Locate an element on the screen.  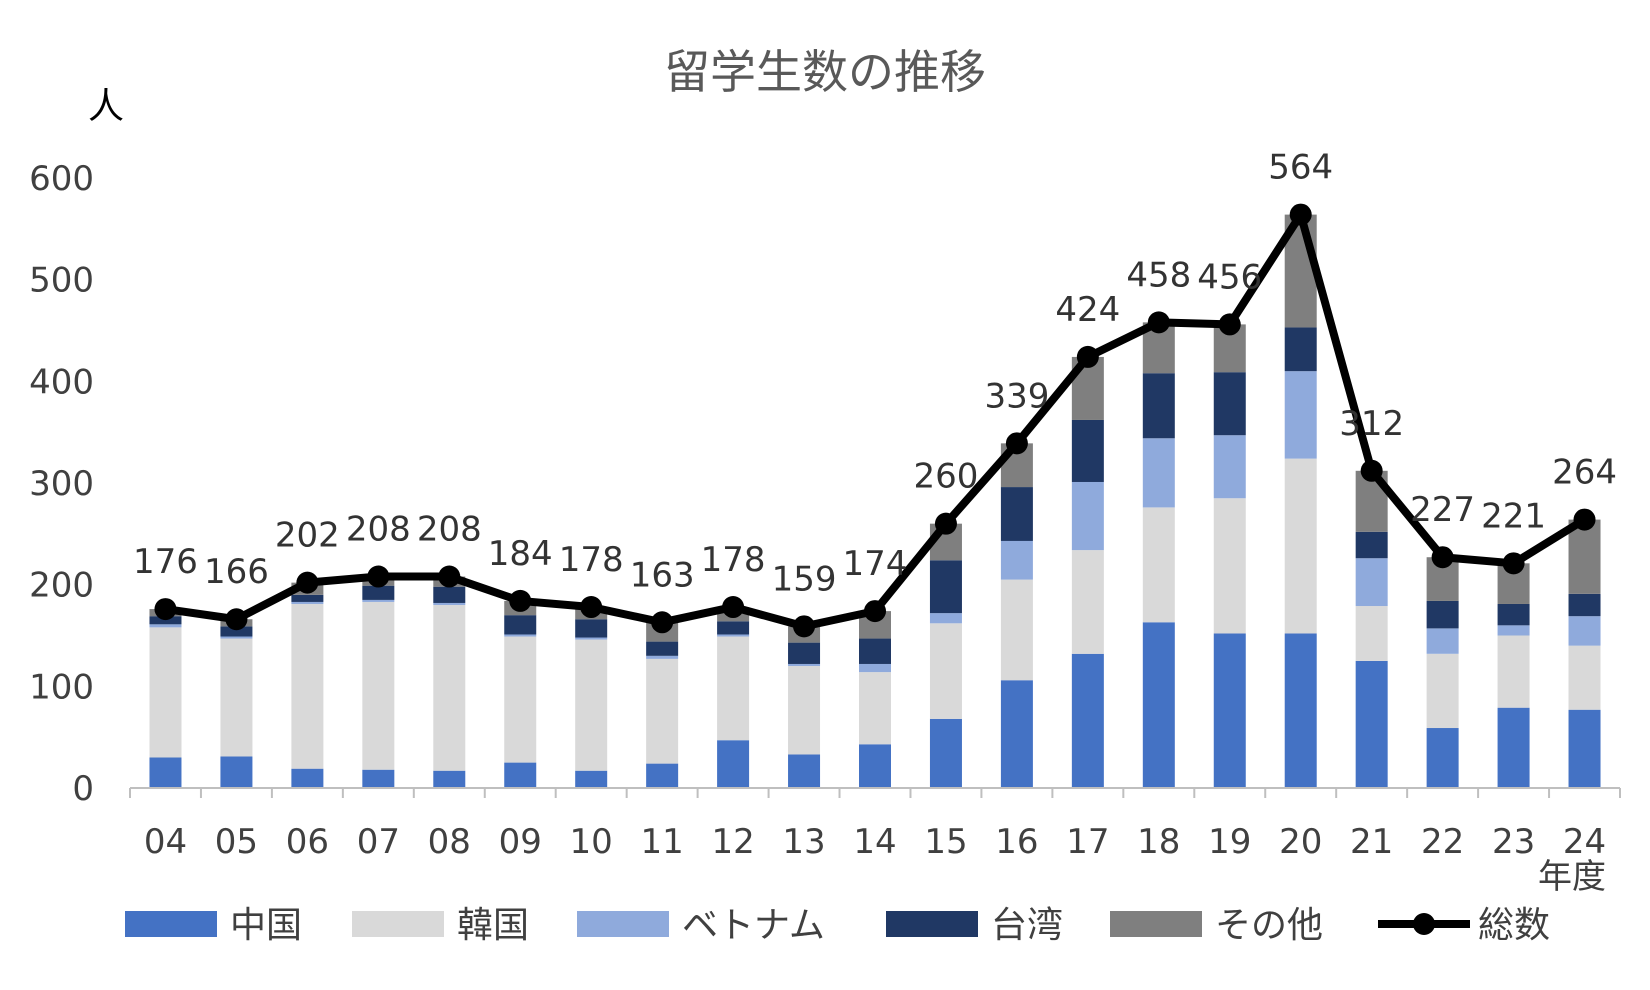
y-tick-label: 100 is located at coordinates (61, 687).